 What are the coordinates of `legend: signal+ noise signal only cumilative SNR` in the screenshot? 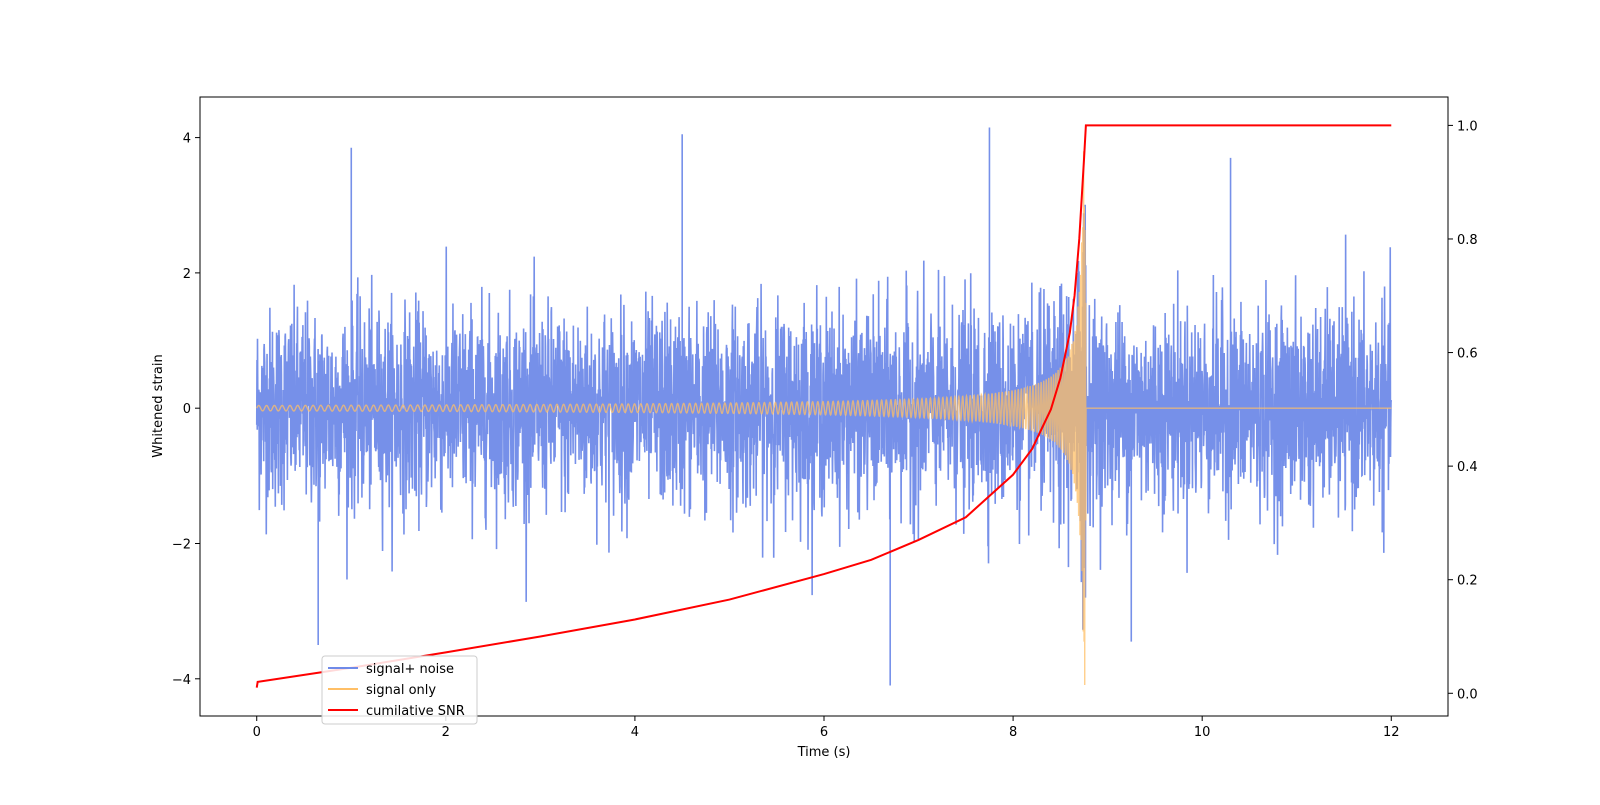 It's located at (399, 690).